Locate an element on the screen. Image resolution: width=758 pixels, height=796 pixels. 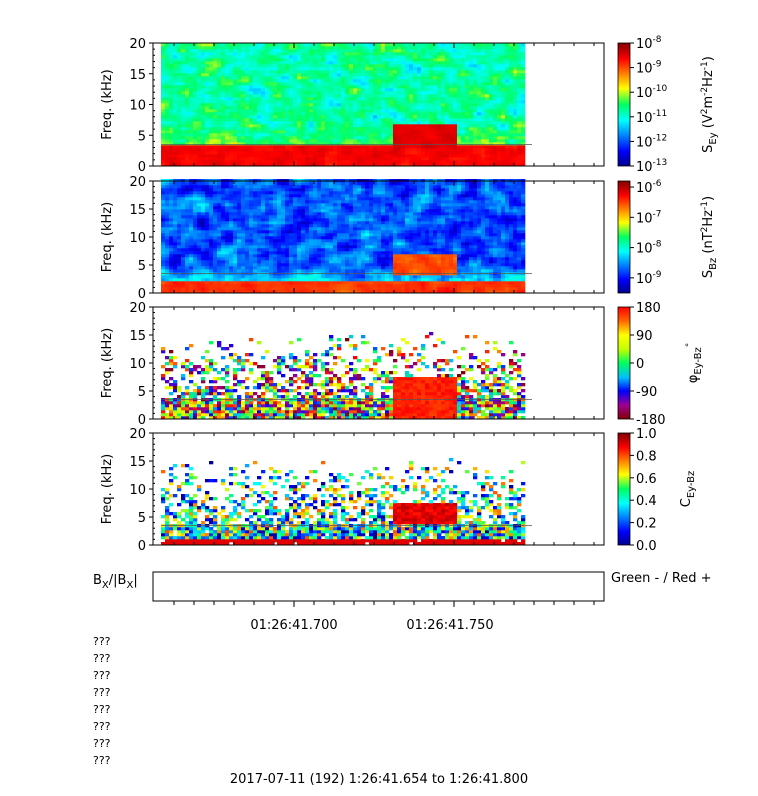
colorbar-label: SEy (V2m-2Hz-1) is located at coordinates (709, 104).